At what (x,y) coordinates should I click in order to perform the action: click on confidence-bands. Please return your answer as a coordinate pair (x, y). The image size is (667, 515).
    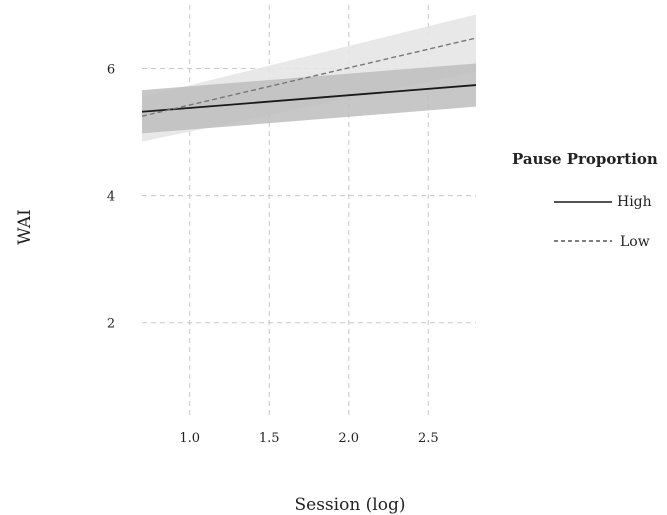
    Looking at the image, I should click on (309, 78).